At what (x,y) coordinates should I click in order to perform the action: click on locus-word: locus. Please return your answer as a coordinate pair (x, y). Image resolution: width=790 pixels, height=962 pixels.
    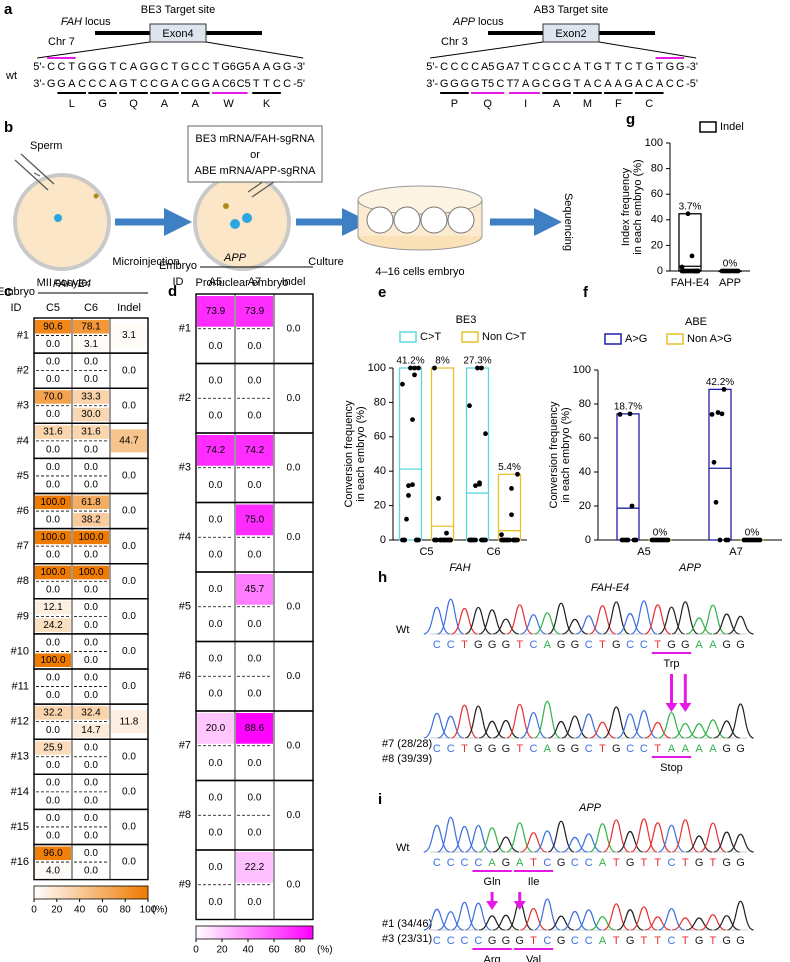
    Looking at the image, I should click on (98, 22).